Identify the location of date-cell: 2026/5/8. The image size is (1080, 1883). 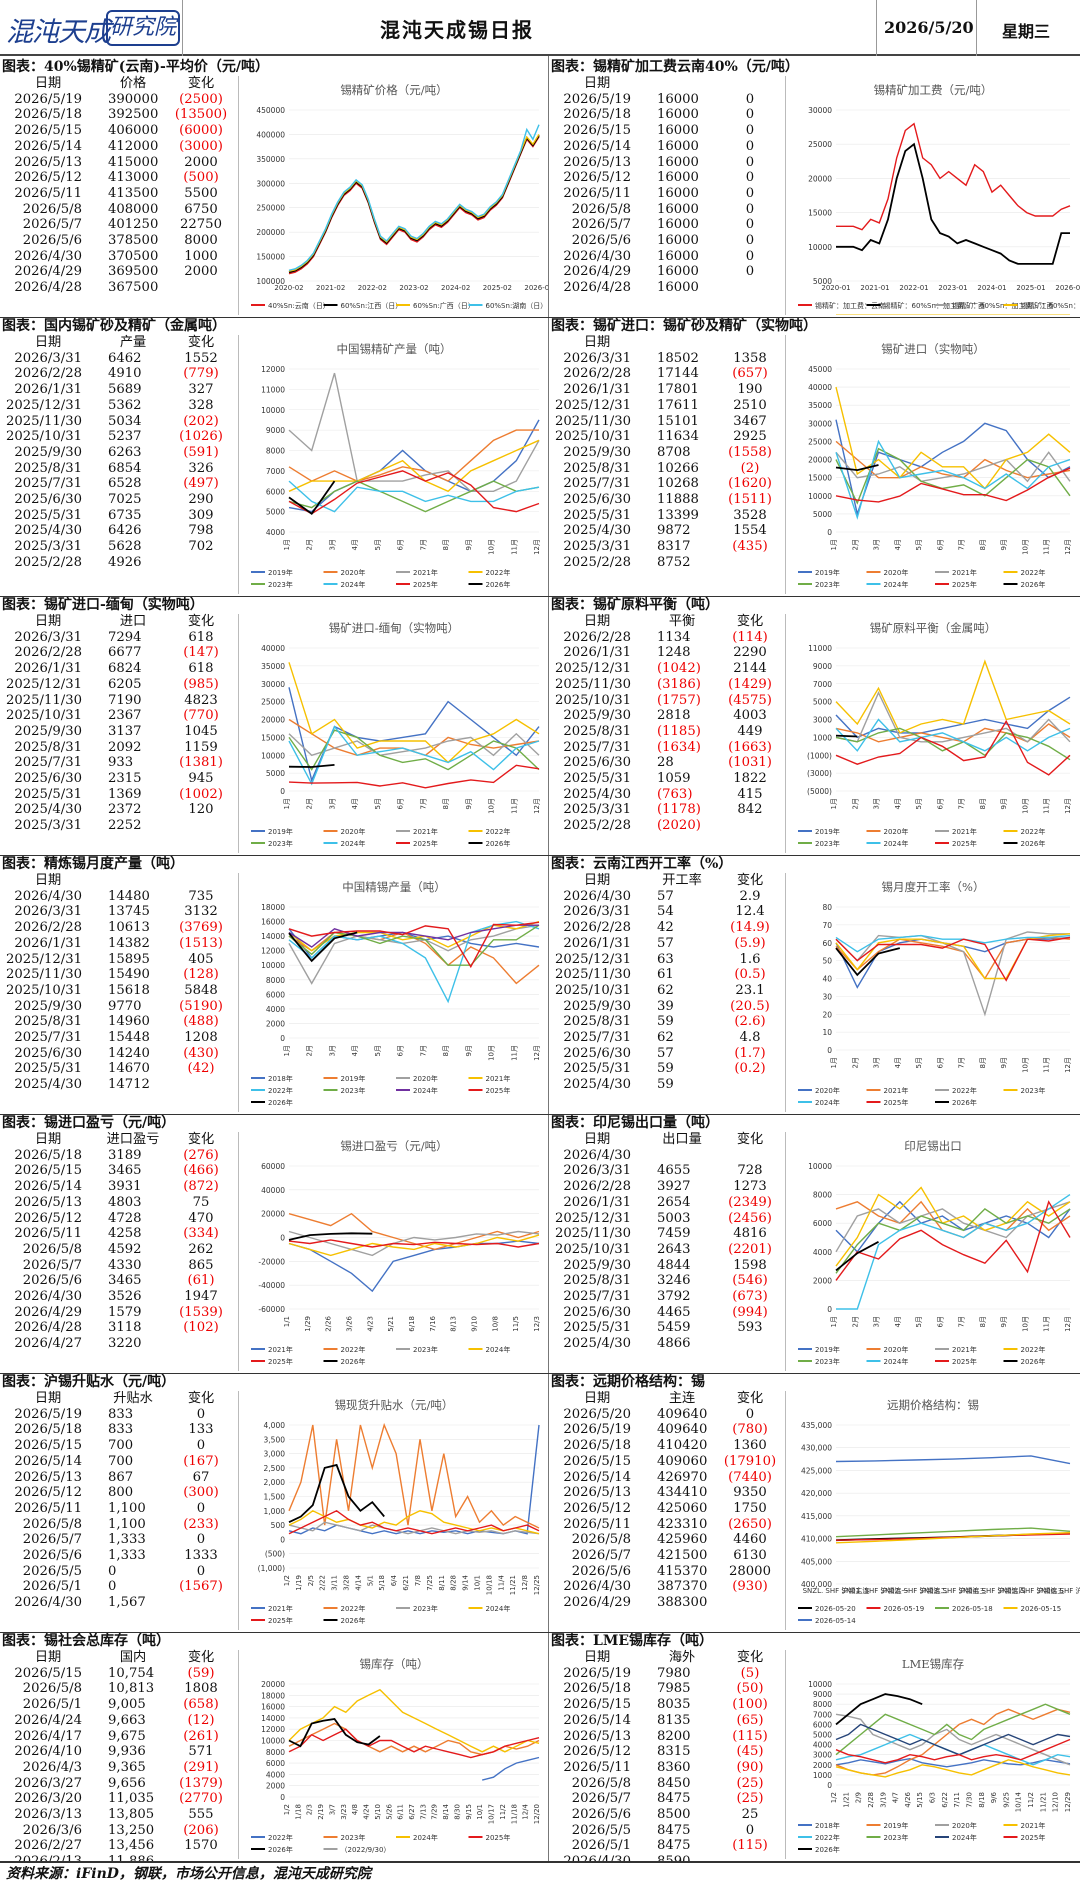
(601, 1540).